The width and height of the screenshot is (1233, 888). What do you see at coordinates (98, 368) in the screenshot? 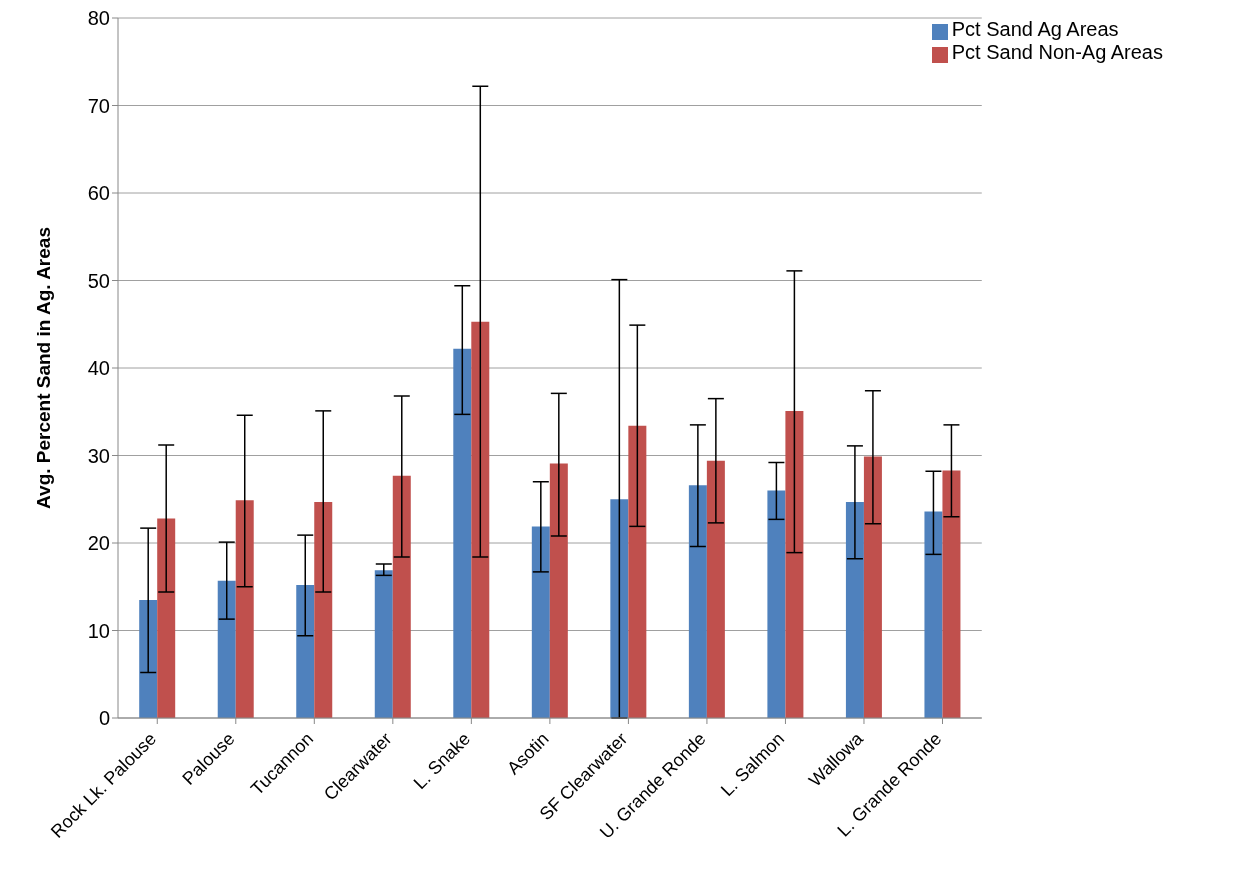
I see `y-tick-label: 40` at bounding box center [98, 368].